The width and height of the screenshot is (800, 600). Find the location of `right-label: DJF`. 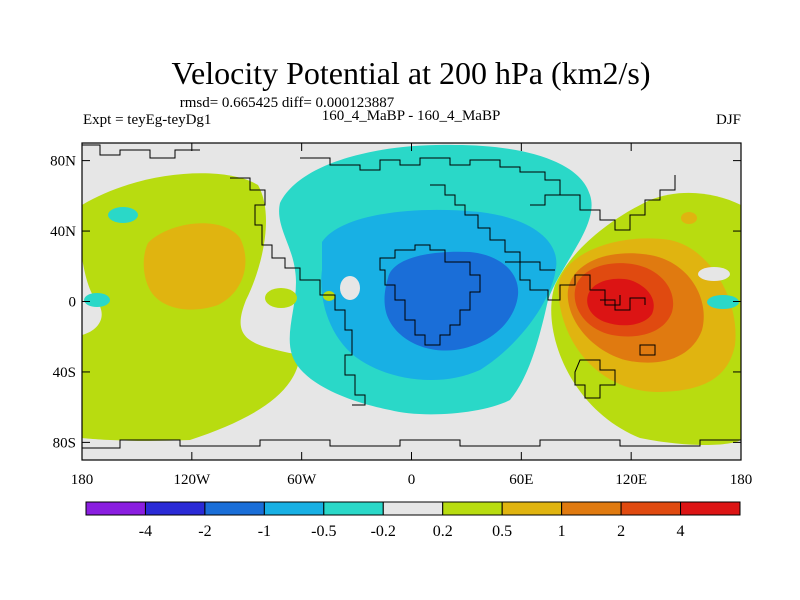

right-label: DJF is located at coordinates (728, 120).